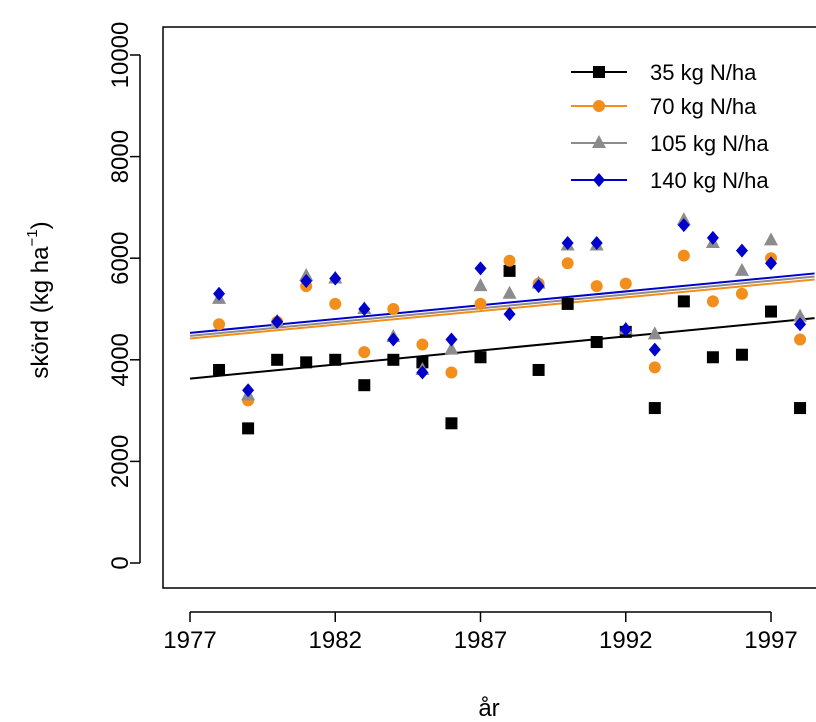 This screenshot has width=816, height=722. What do you see at coordinates (32, 237) in the screenshot?
I see `y-axis-title-superscript: −1` at bounding box center [32, 237].